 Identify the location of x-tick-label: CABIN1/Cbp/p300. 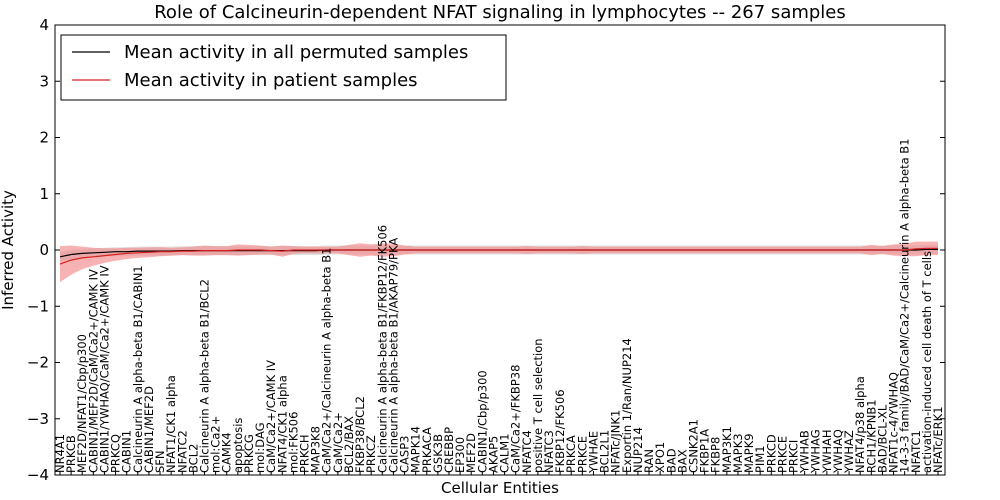
(482, 421).